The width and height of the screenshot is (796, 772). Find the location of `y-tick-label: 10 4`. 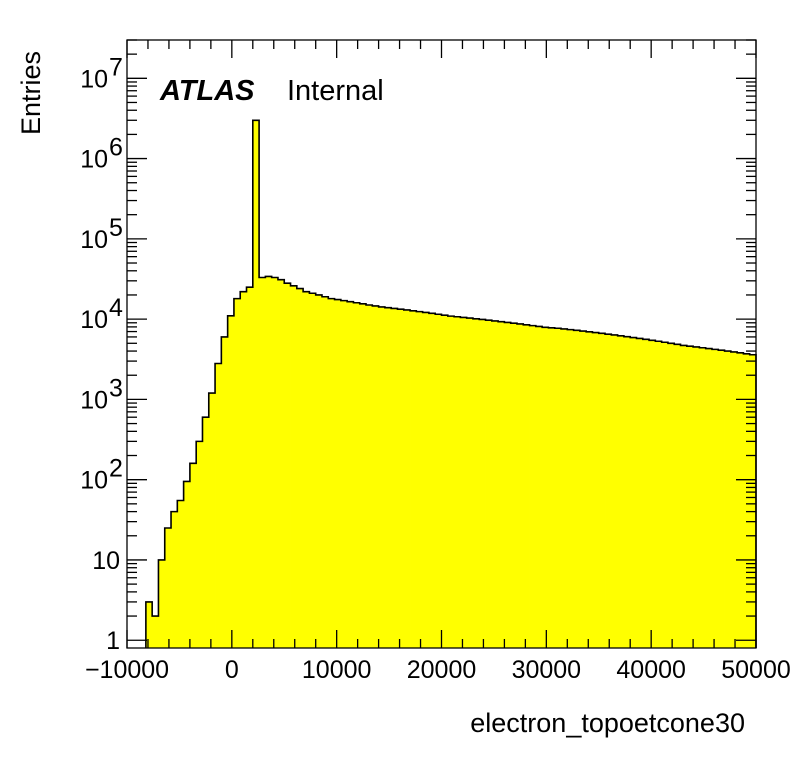

y-tick-label: 10 4 is located at coordinates (101, 314).